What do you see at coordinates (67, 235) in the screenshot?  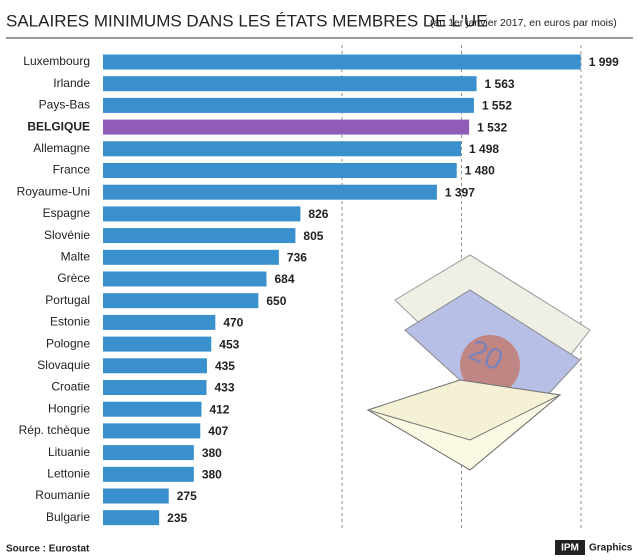 I see `category-label: Slovénie` at bounding box center [67, 235].